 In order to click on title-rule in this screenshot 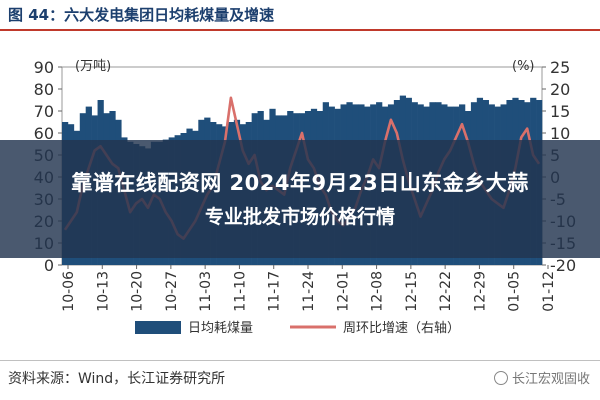, I will do `click(300, 30)`.